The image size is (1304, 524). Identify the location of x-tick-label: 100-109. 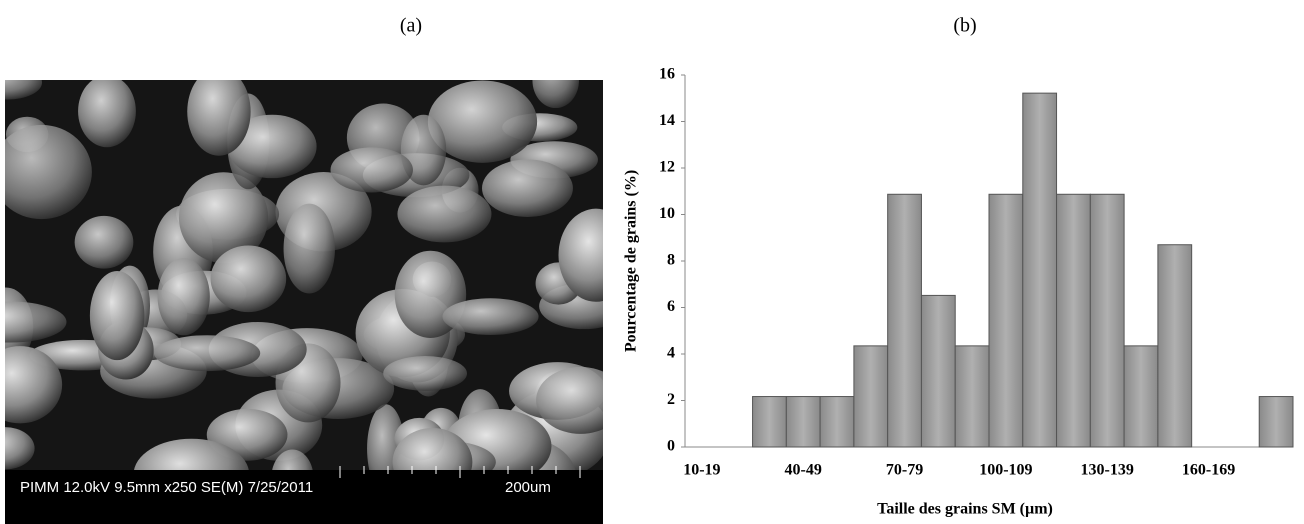
(1005, 470).